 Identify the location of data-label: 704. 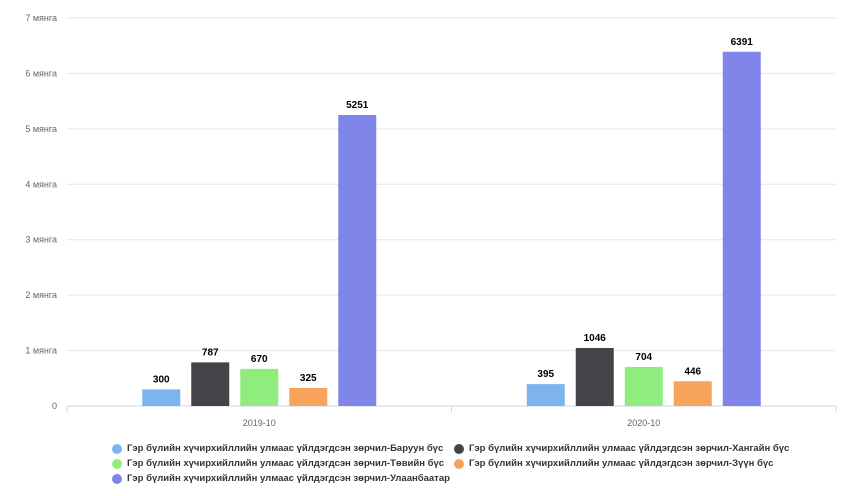
(643, 357).